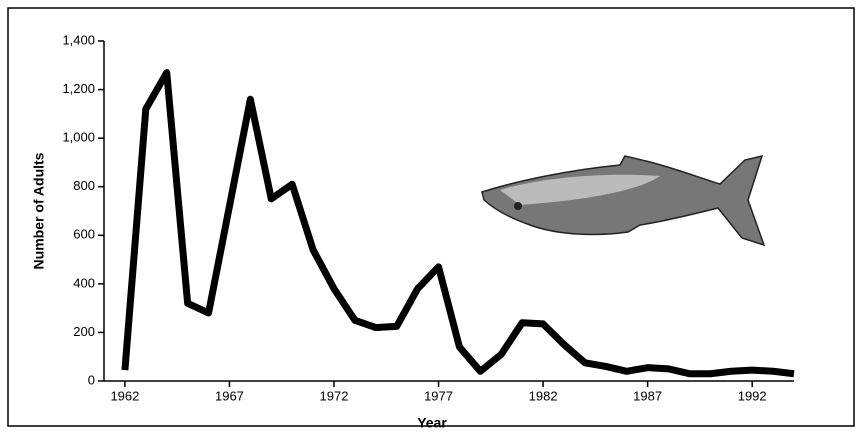  What do you see at coordinates (647, 395) in the screenshot?
I see `x-tick-label: 1987` at bounding box center [647, 395].